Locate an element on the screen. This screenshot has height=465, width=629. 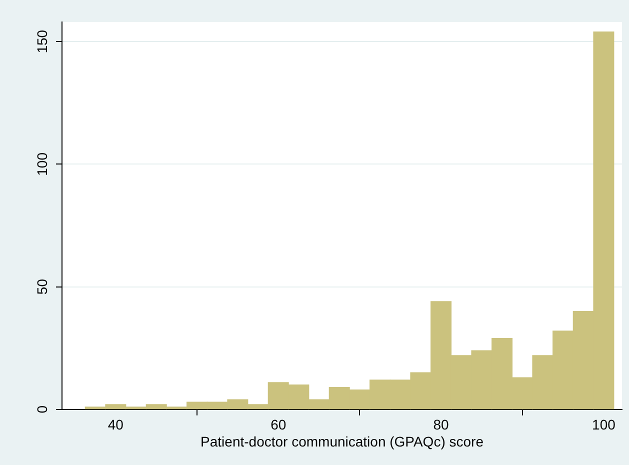
x-axis-title: Patient-doctor communication (GPAQc) score is located at coordinates (342, 441).